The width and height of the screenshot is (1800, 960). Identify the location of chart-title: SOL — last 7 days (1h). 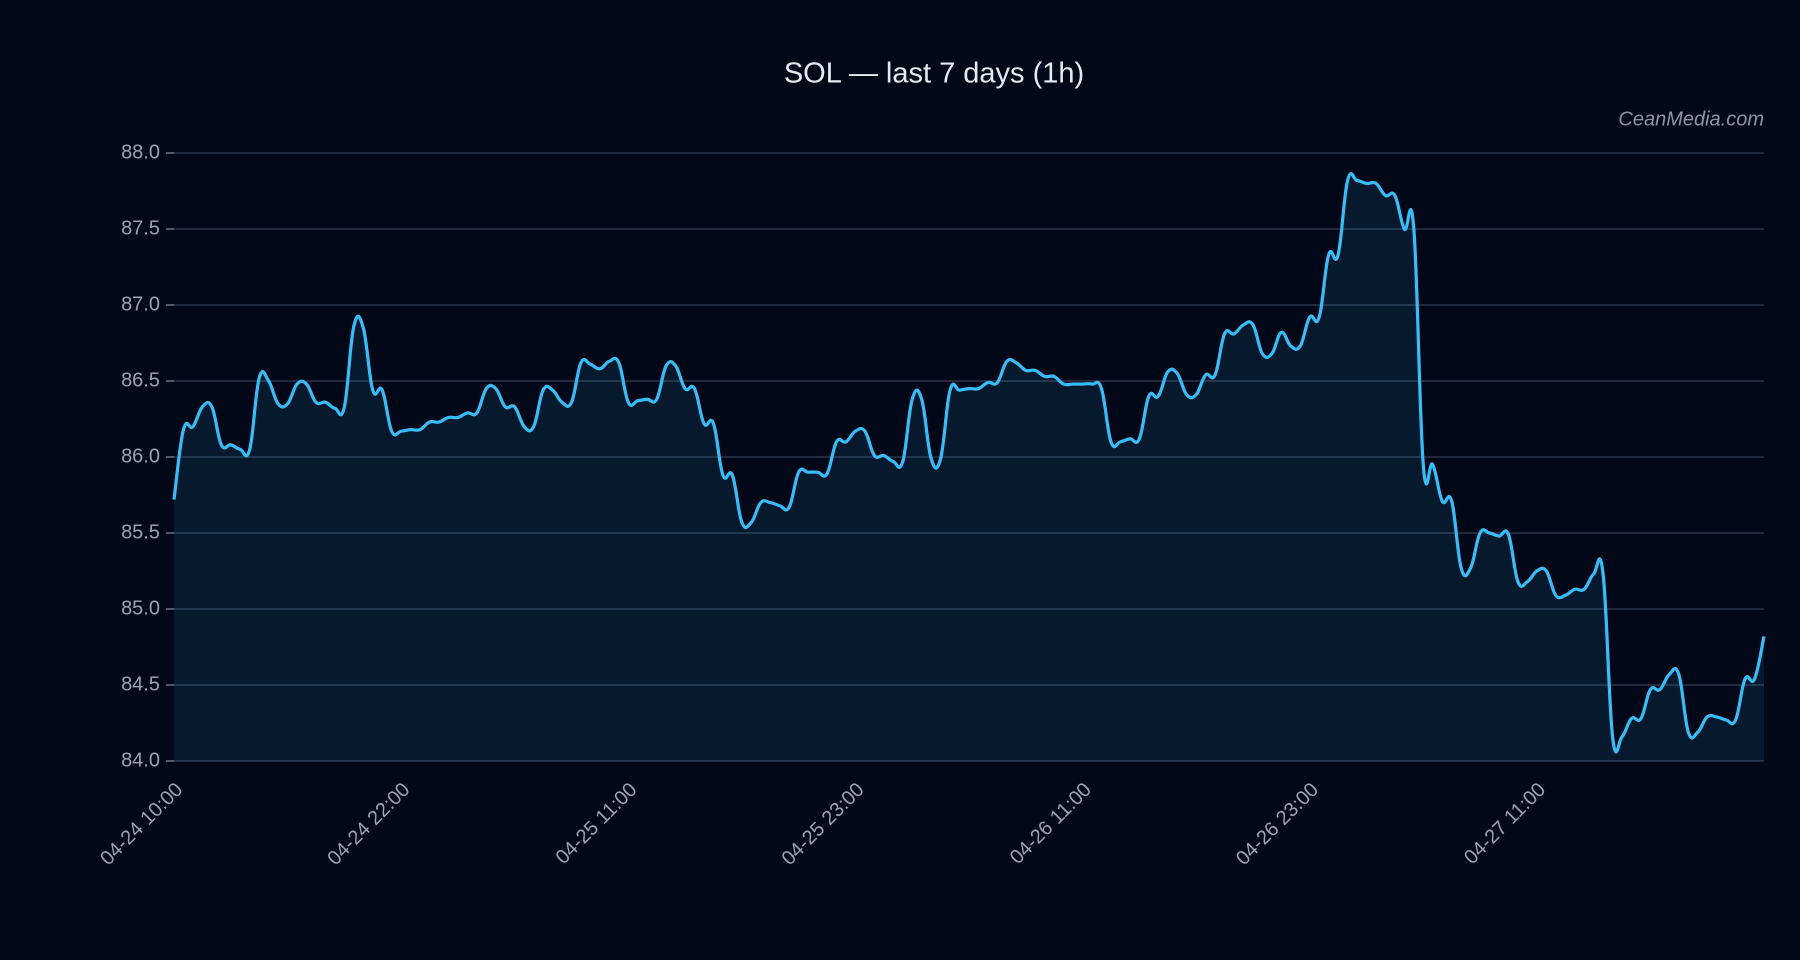
(934, 74).